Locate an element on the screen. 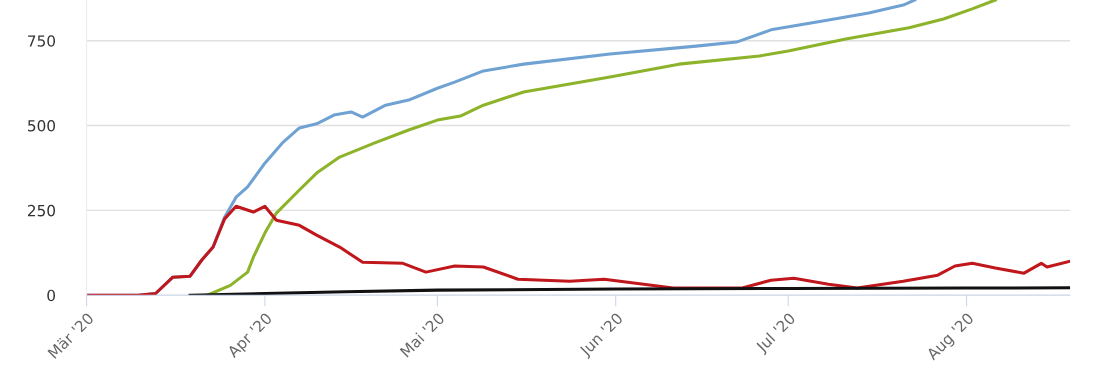  y-tick-label: 500 is located at coordinates (42, 126).